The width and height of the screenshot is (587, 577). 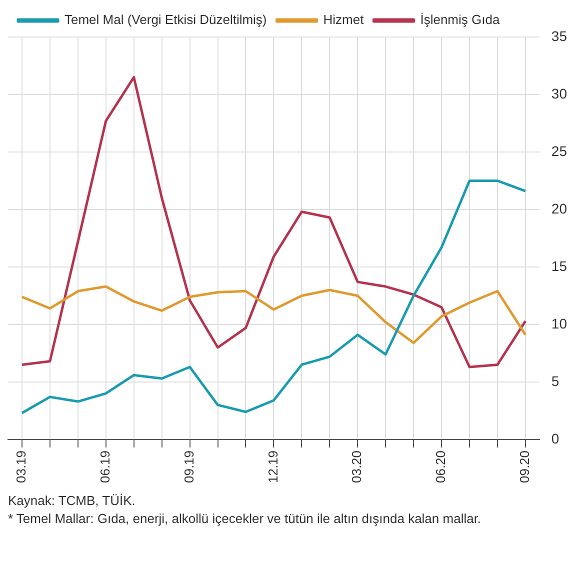 I want to click on y-tick-label: 15, so click(x=559, y=266).